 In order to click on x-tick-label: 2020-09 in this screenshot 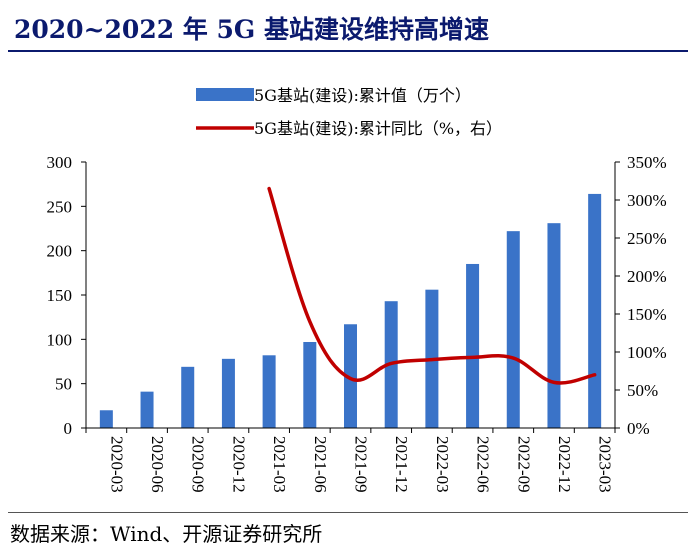, I will do `click(198, 464)`.